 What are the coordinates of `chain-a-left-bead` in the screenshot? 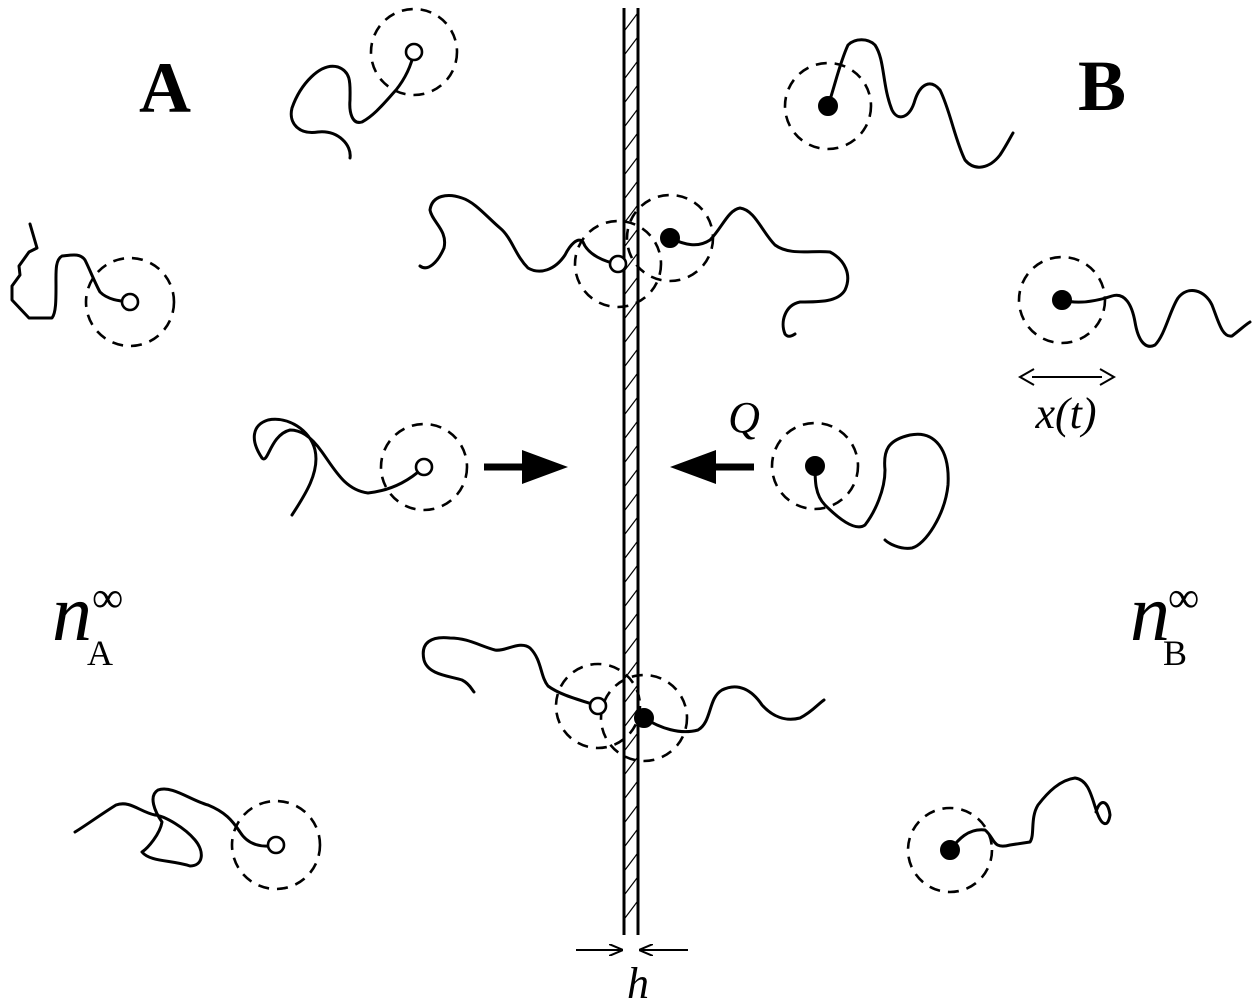 It's located at (130, 302).